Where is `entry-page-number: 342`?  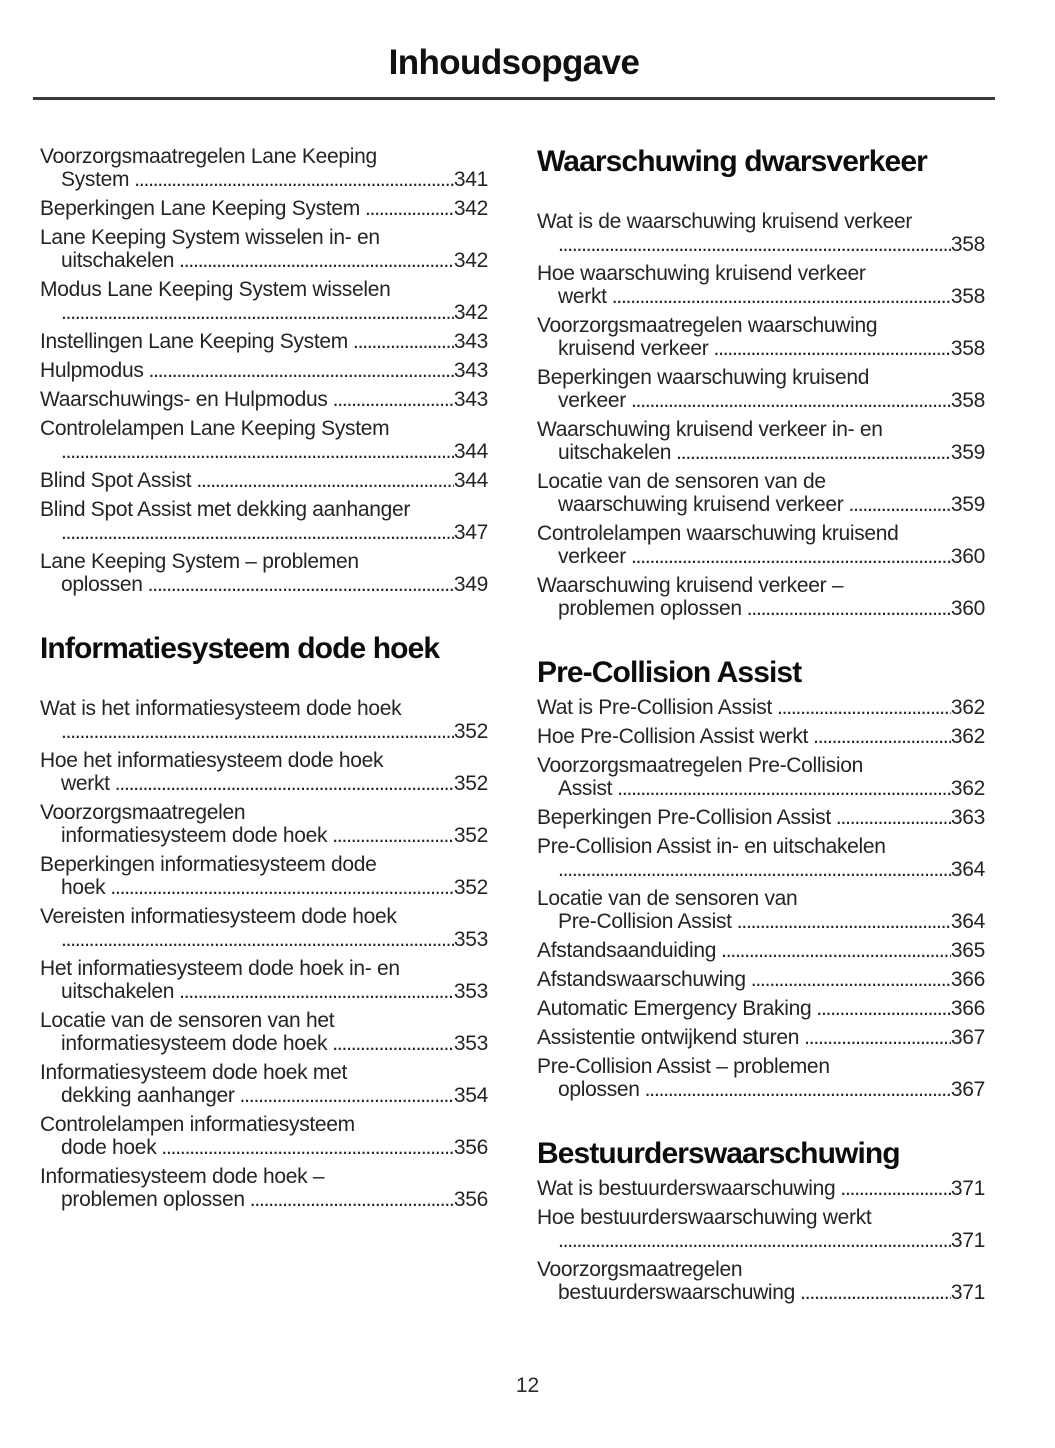
entry-page-number: 342 is located at coordinates (470, 312).